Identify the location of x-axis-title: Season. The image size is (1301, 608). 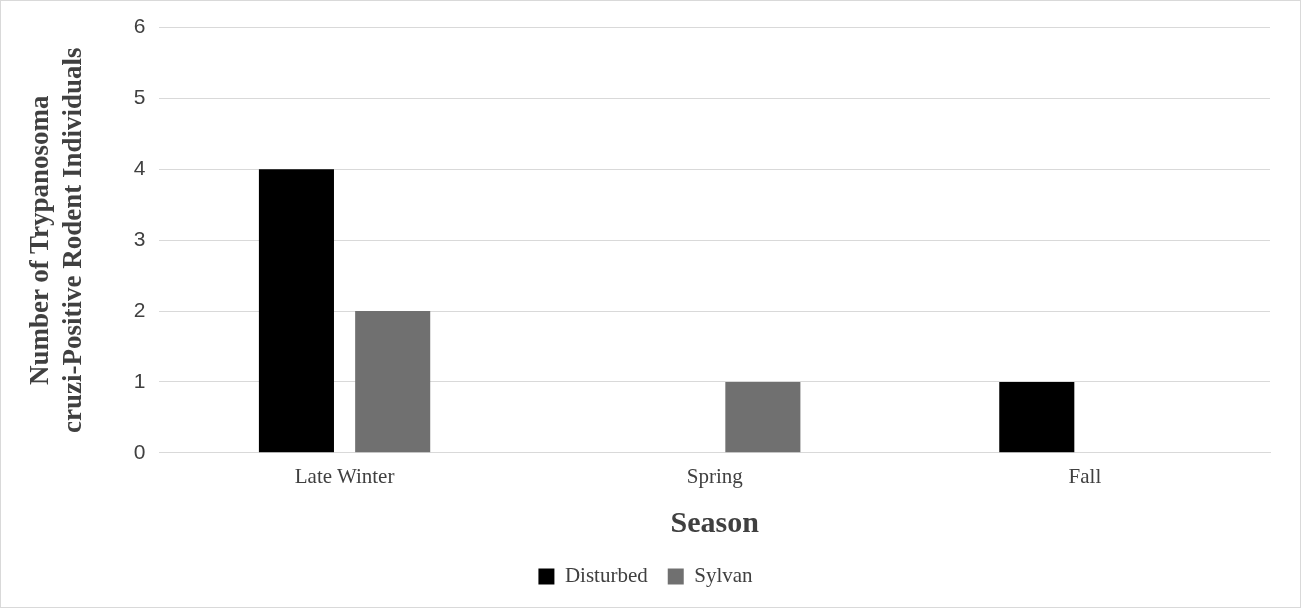
(715, 521).